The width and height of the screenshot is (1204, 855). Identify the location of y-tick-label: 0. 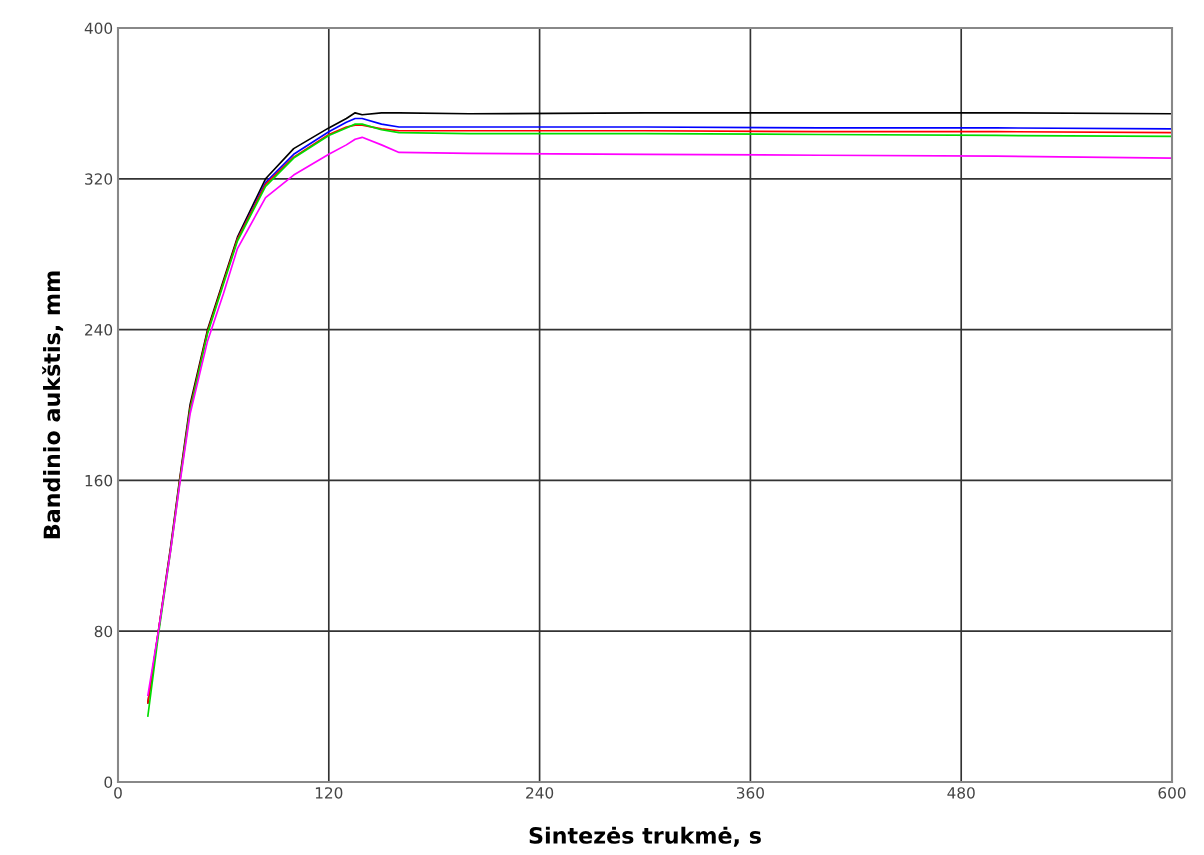
(108, 782).